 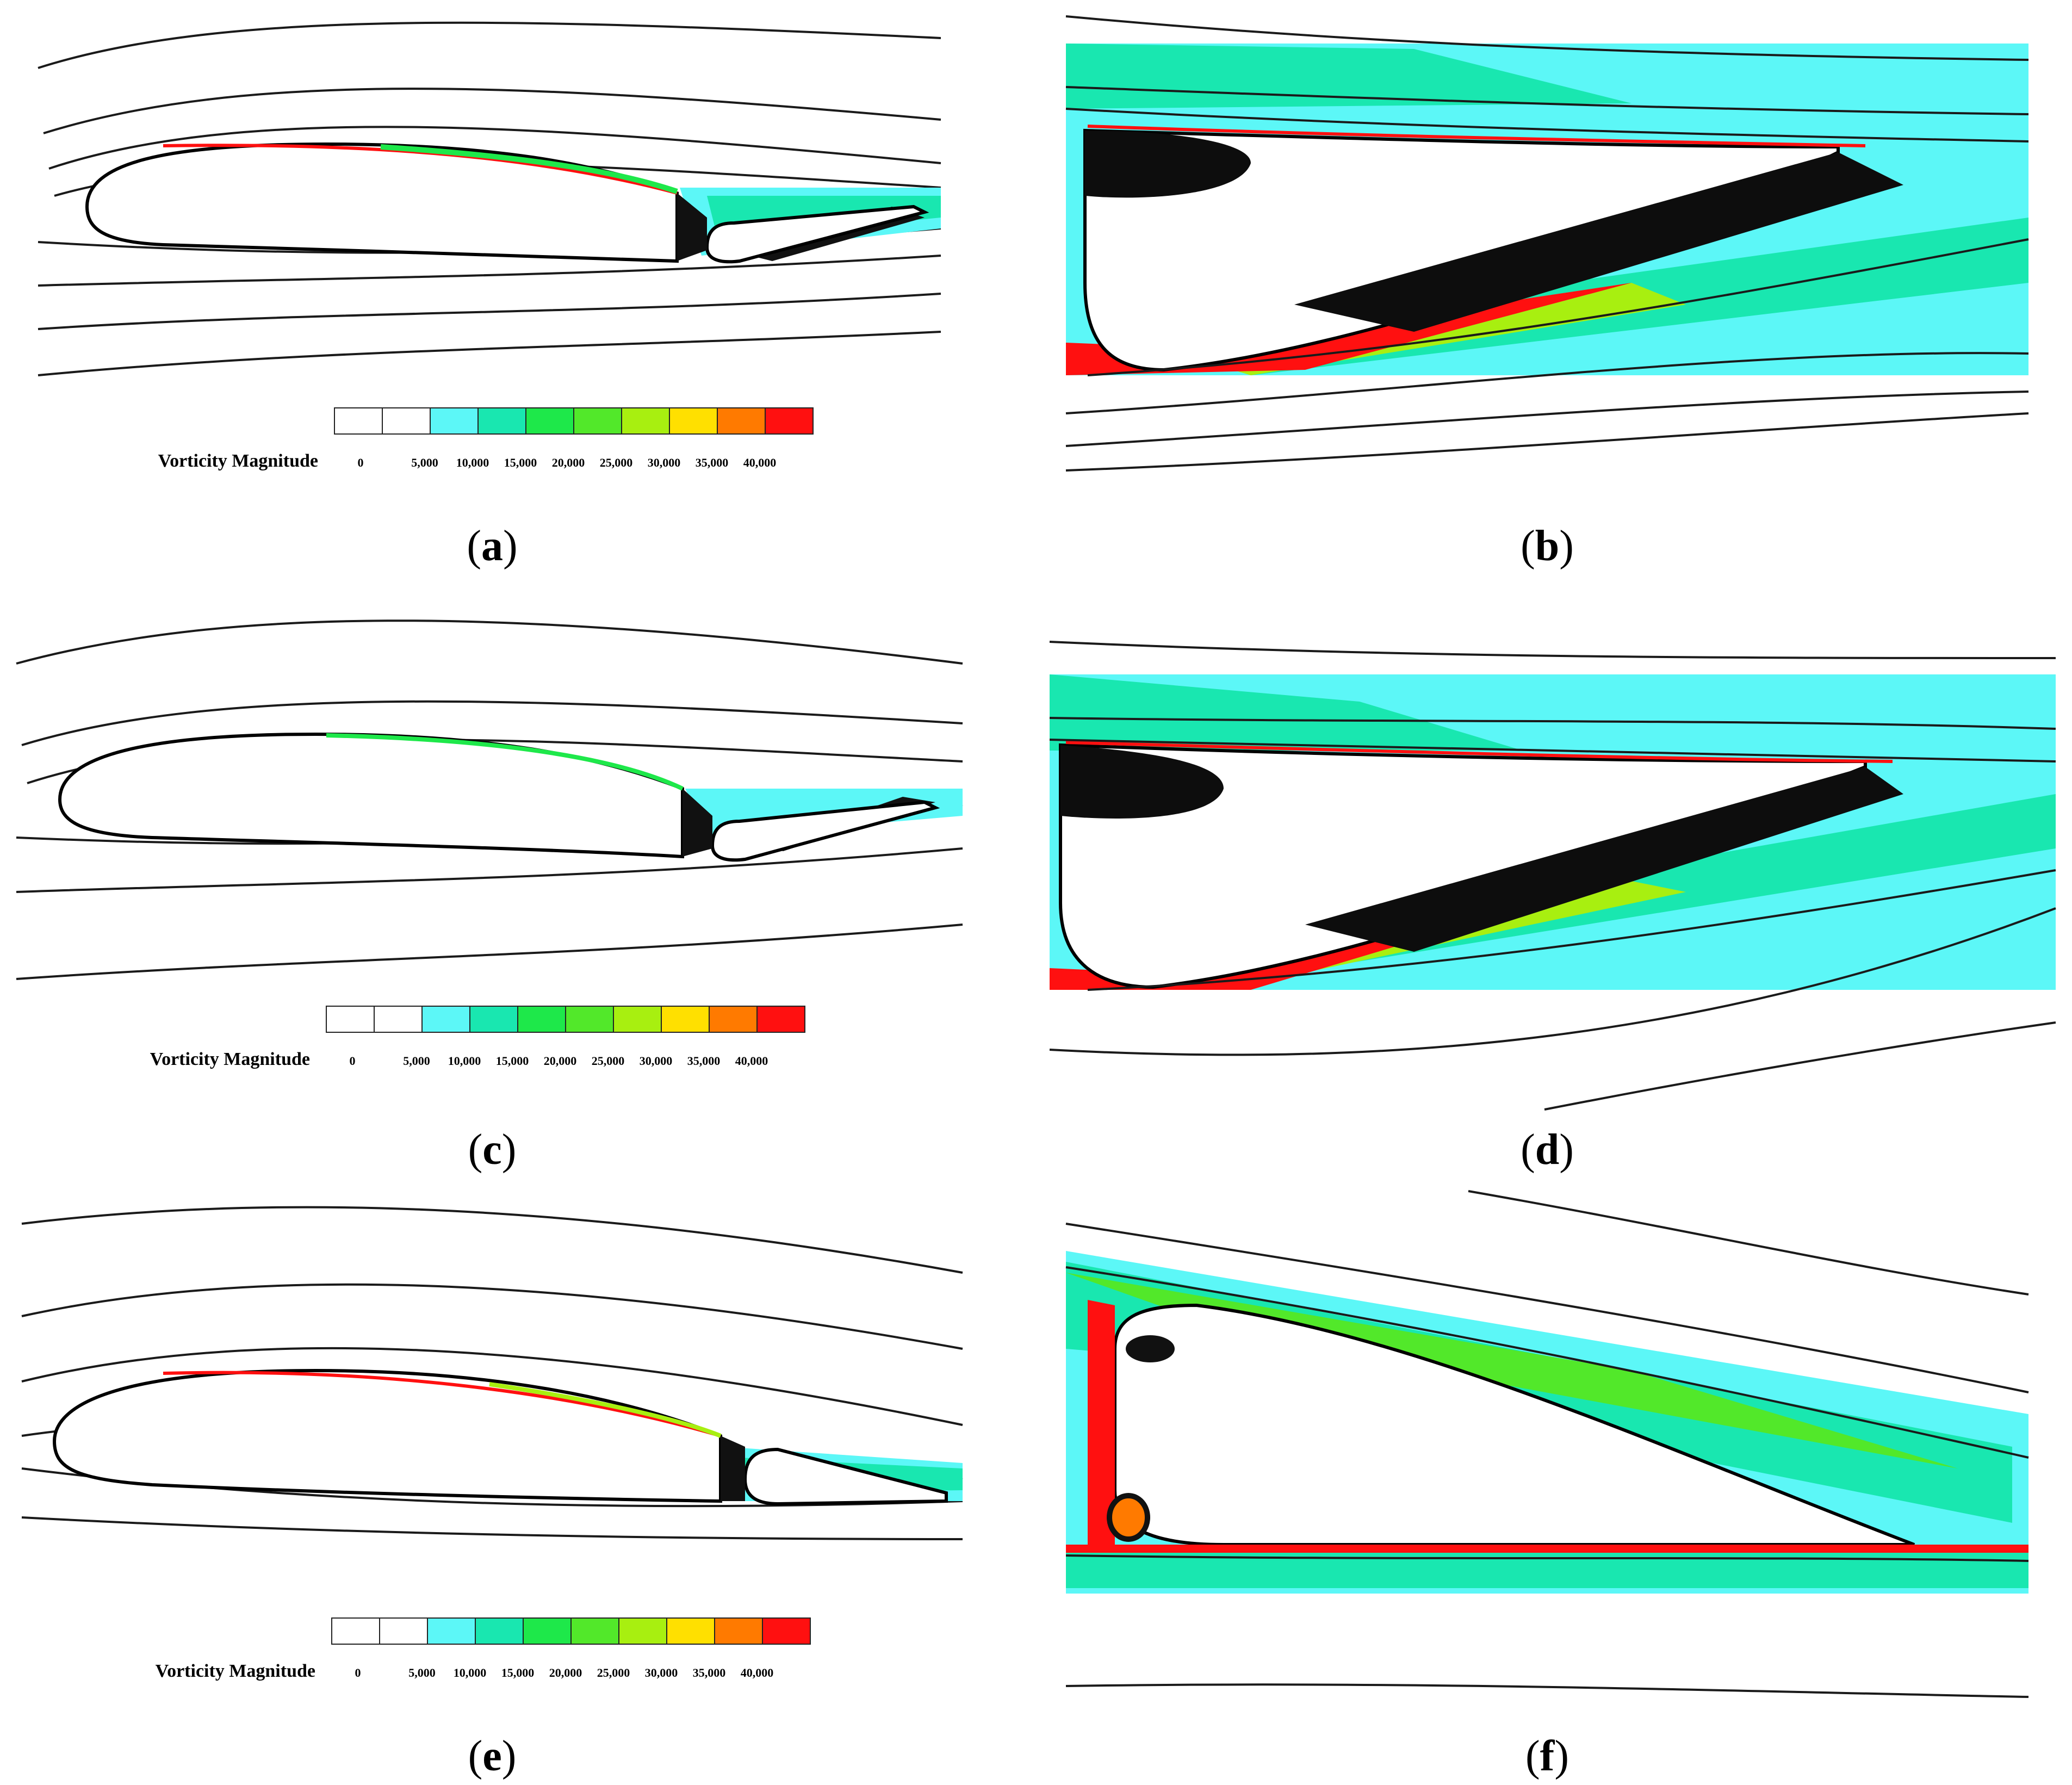 I want to click on vortex-lower, so click(x=1129, y=1517).